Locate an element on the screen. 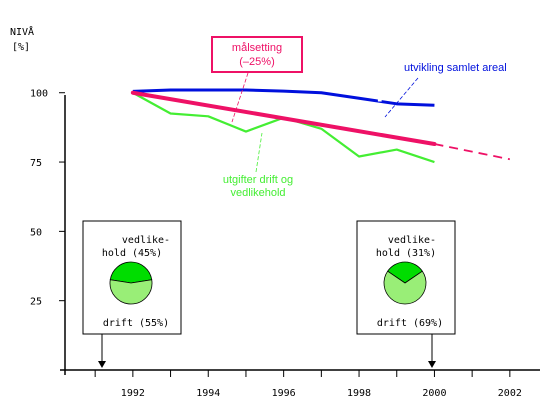  y-axis-title: NIVÅ is located at coordinates (22, 31).